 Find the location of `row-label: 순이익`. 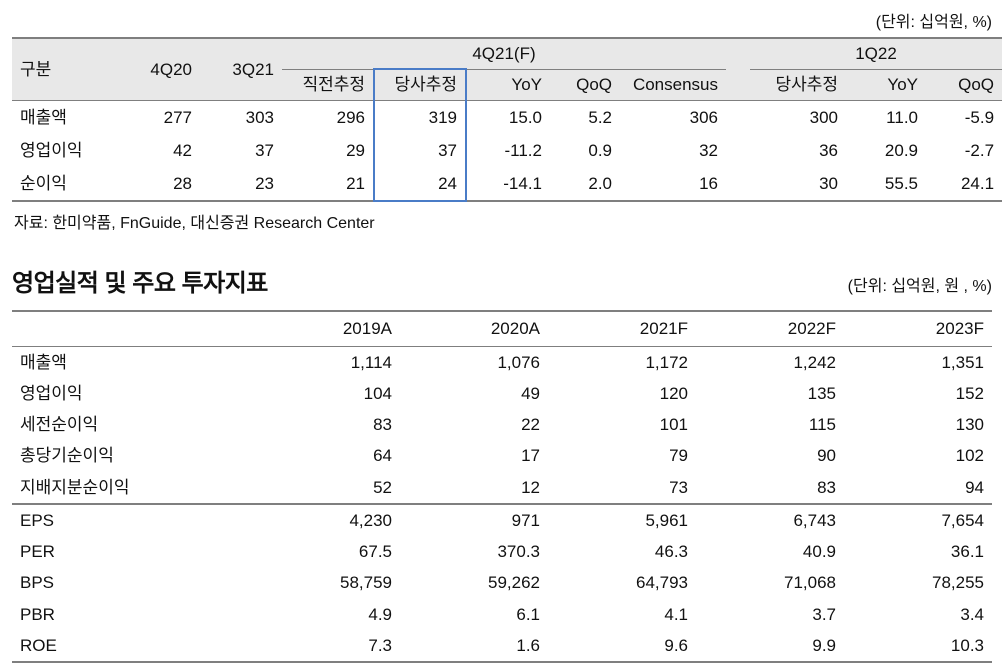

row-label: 순이익 is located at coordinates (43, 183).